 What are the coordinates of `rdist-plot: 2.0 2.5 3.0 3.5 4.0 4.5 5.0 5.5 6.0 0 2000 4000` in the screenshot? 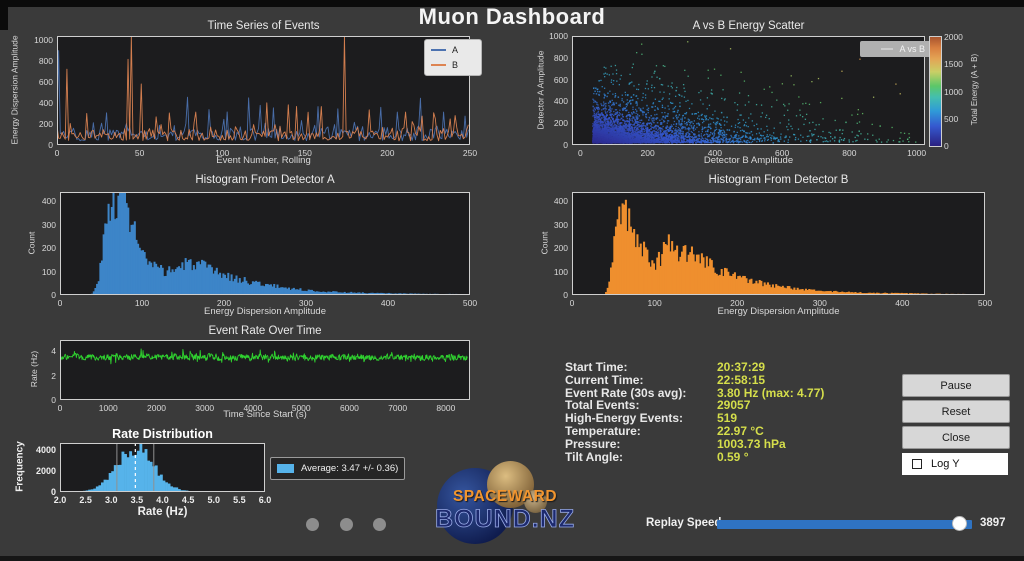 It's located at (153, 474).